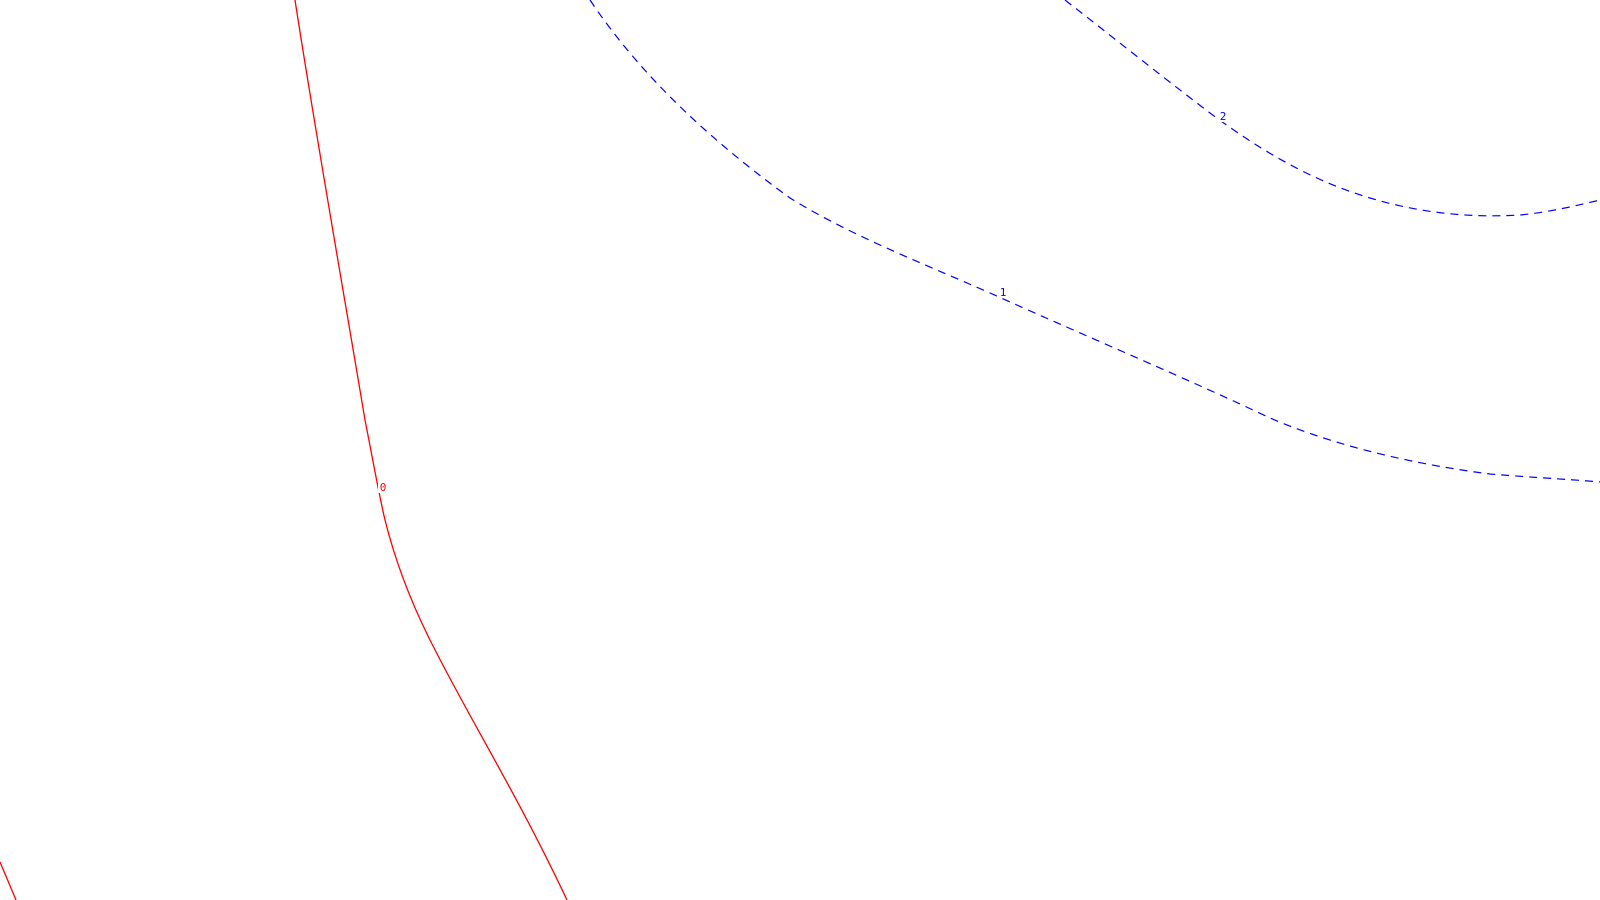 The height and width of the screenshot is (900, 1600). Describe the element at coordinates (8, 880) in the screenshot. I see `contour-line-0-corner` at that location.